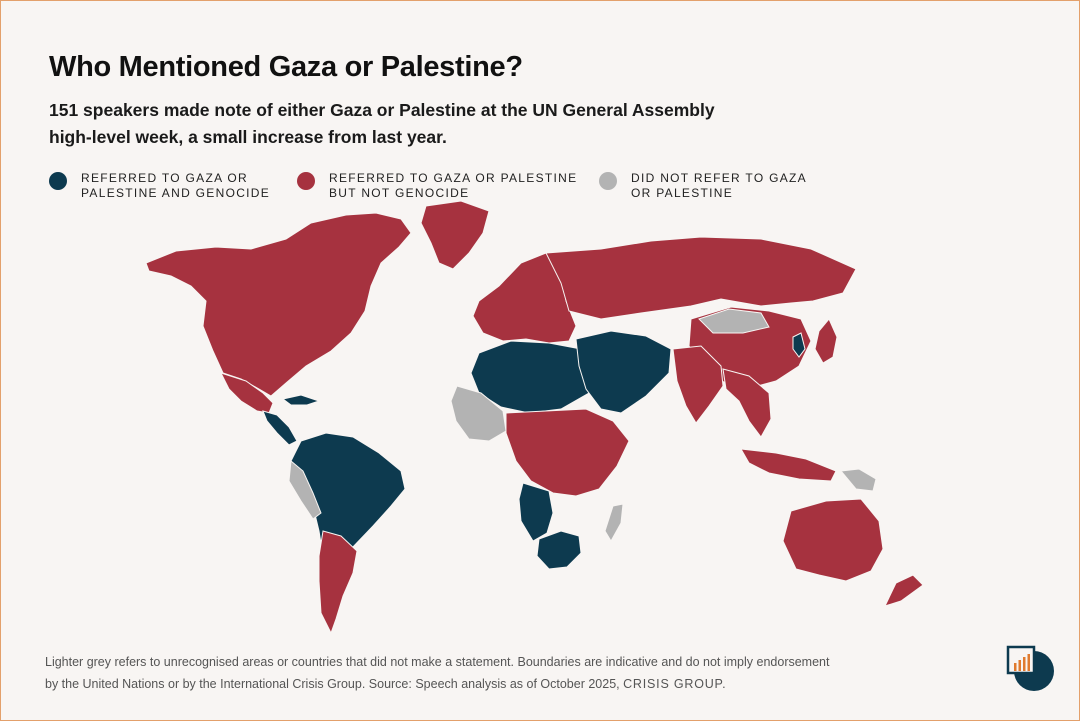  I want to click on crisis-group-logo-icon, so click(1030, 668).